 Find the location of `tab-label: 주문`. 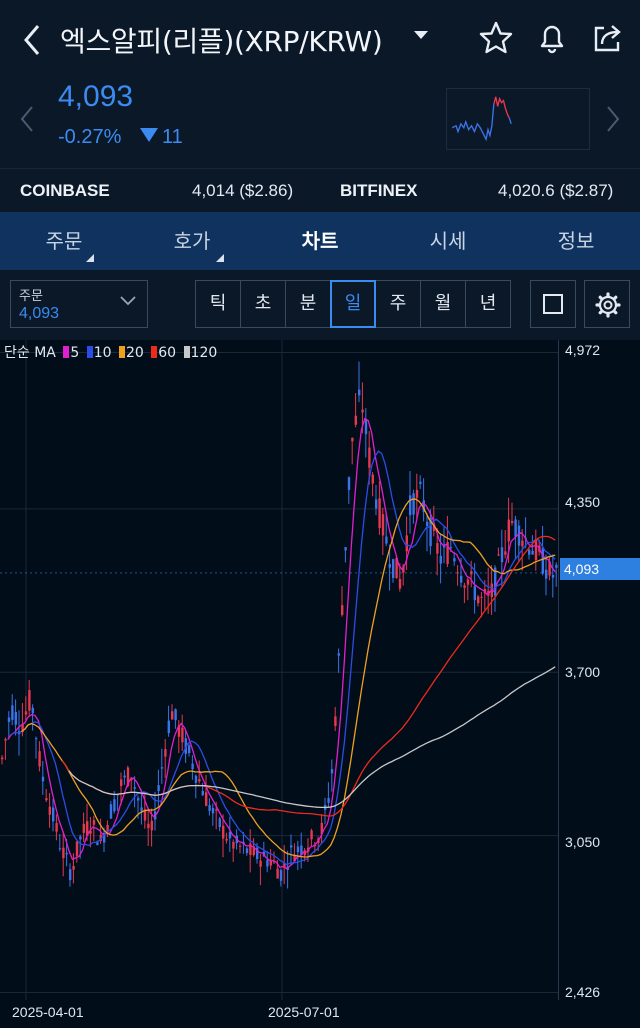

tab-label: 주문 is located at coordinates (64, 241).